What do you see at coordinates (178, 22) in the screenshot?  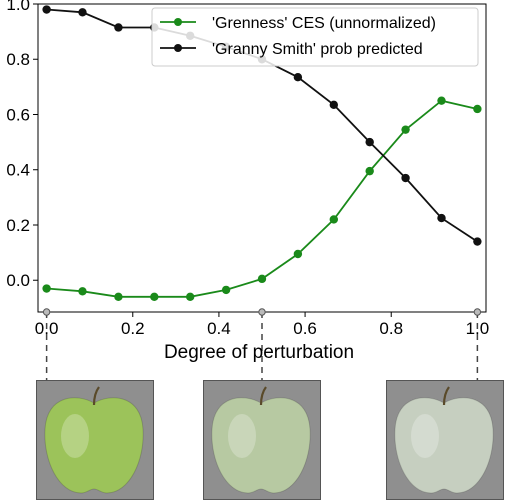 I see `legend-marker-grenness` at bounding box center [178, 22].